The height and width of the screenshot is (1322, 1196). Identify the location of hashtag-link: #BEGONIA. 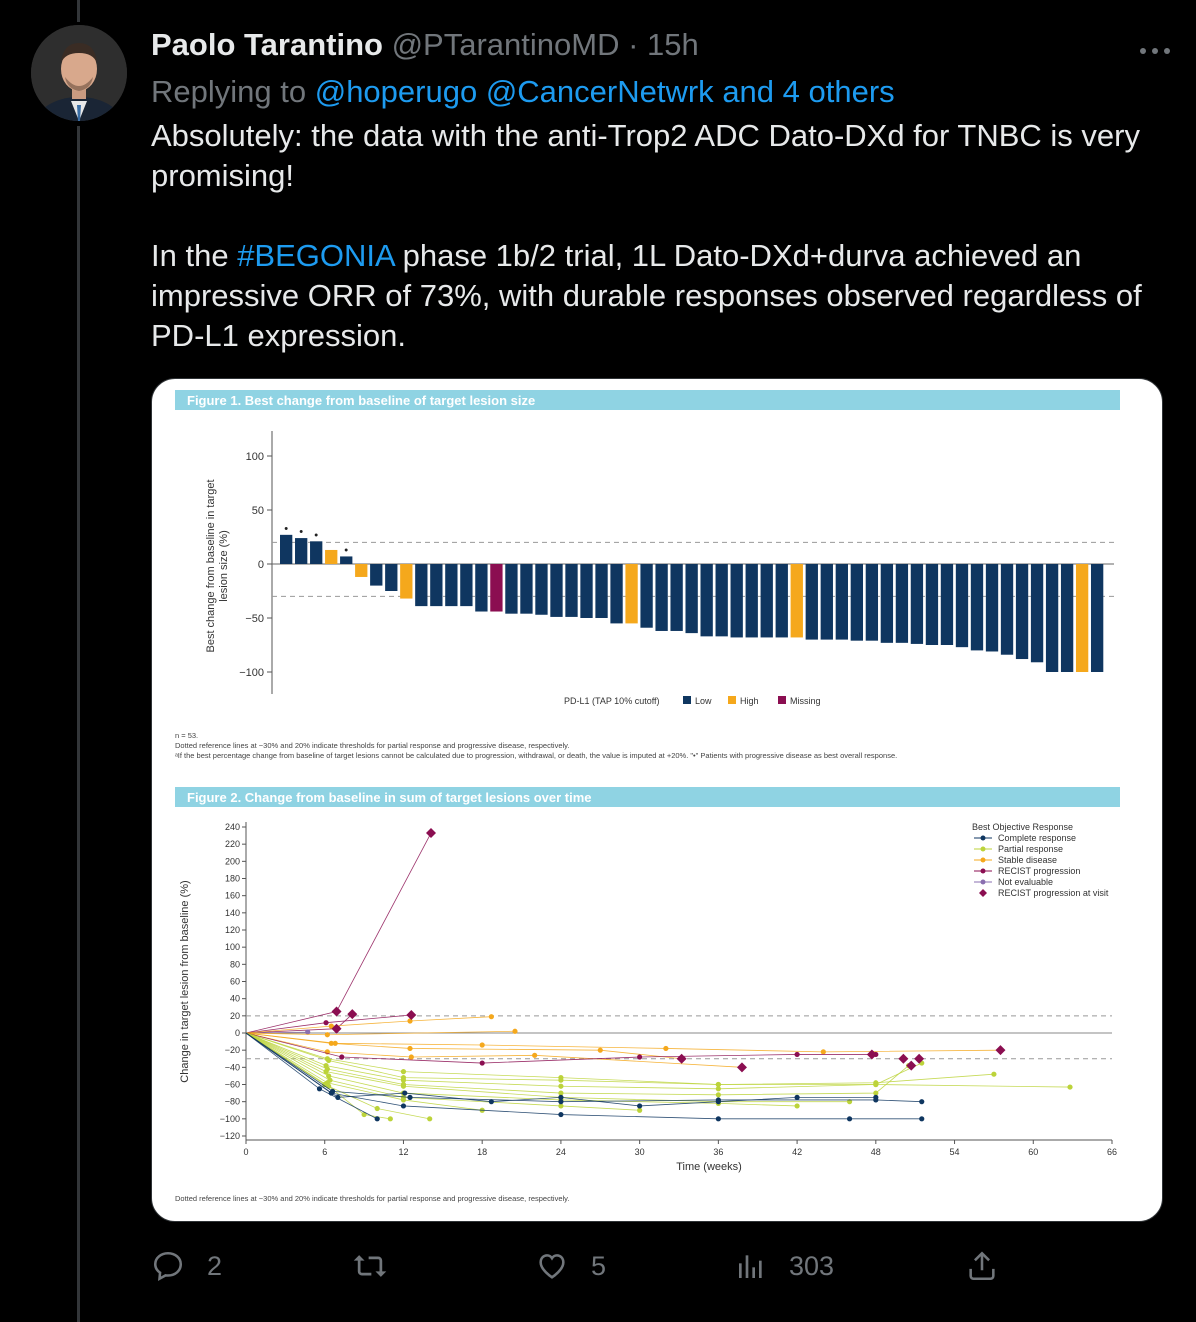
(315, 255).